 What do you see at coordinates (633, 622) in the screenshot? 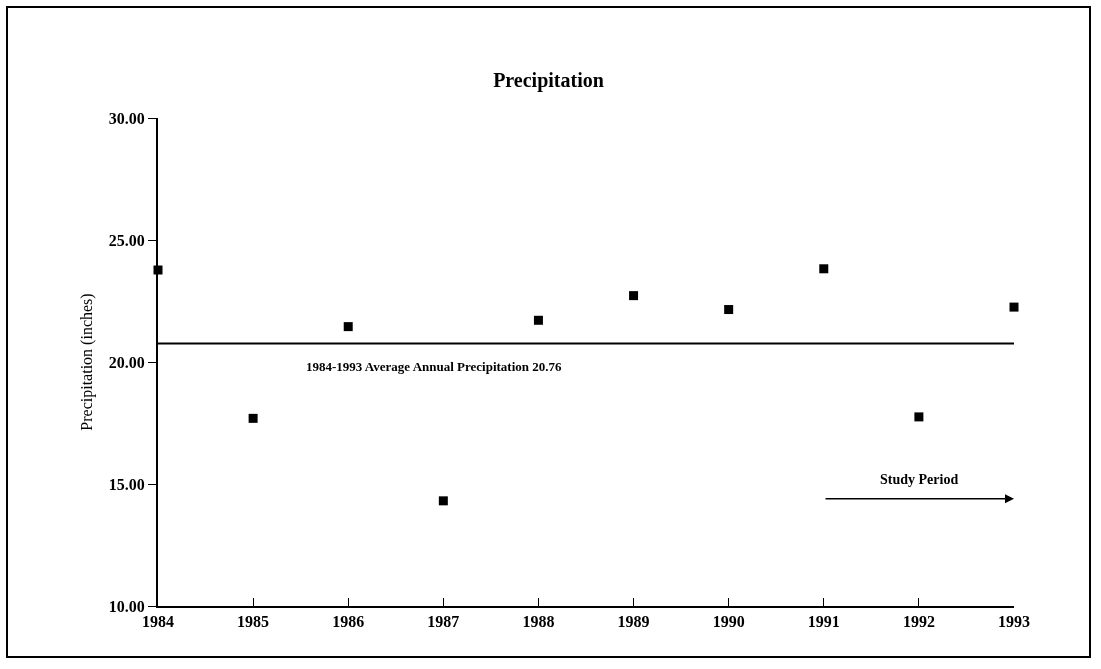
I see `x-tick-label: 1989` at bounding box center [633, 622].